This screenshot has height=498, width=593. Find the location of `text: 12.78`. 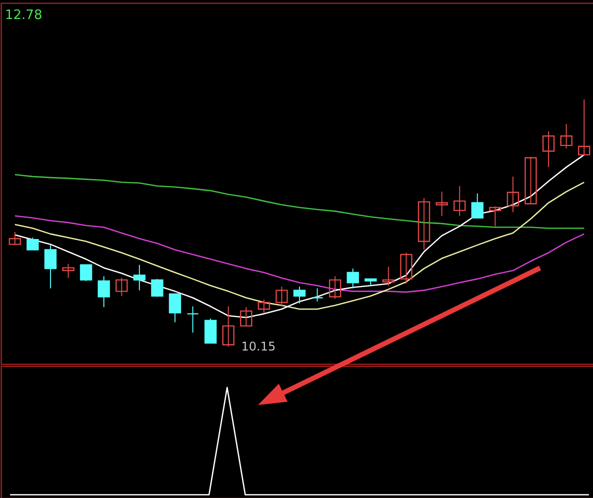

text: 12.78 is located at coordinates (23, 15).